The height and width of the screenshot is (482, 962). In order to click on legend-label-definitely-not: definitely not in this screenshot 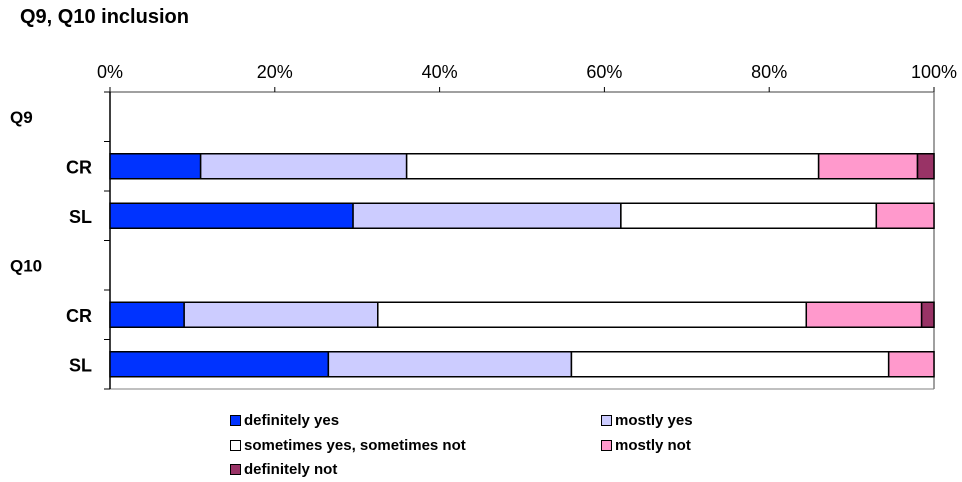, I will do `click(291, 469)`.